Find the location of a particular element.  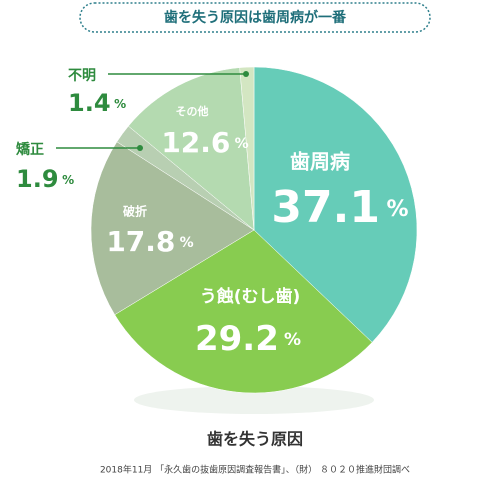

chart-title: 歯を失う原因 is located at coordinates (255, 439).